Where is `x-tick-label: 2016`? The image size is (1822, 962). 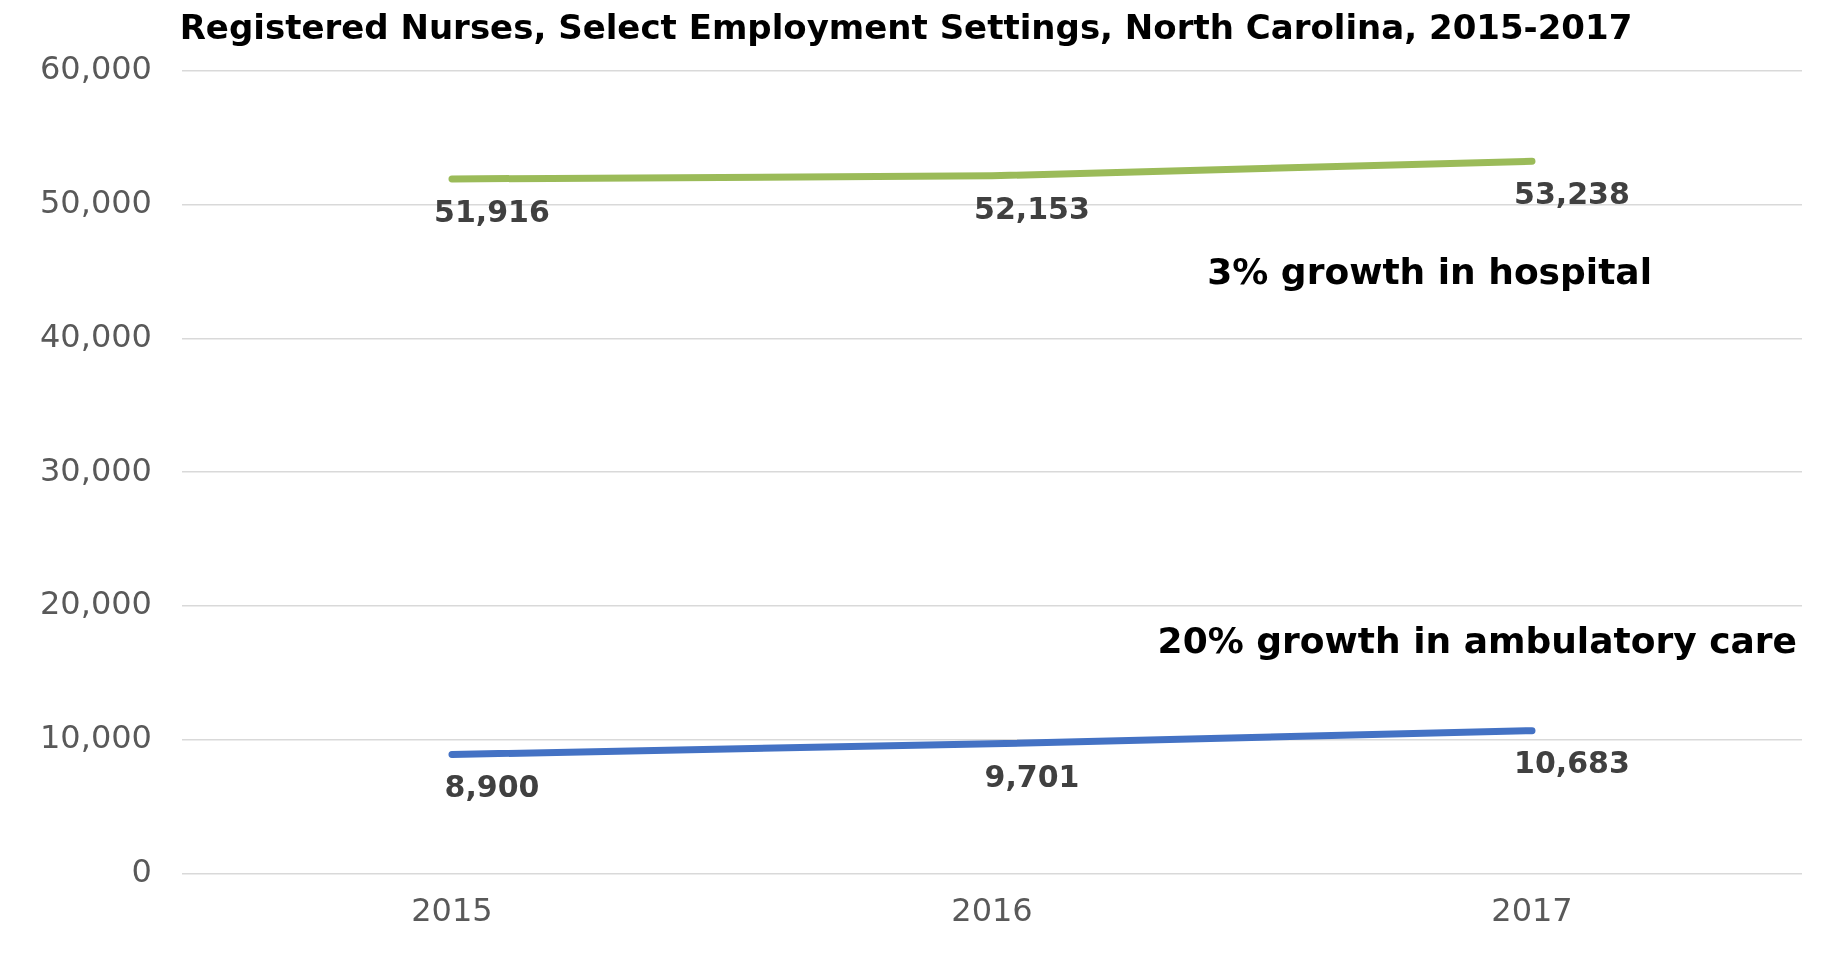
x-tick-label: 2016 is located at coordinates (992, 910).